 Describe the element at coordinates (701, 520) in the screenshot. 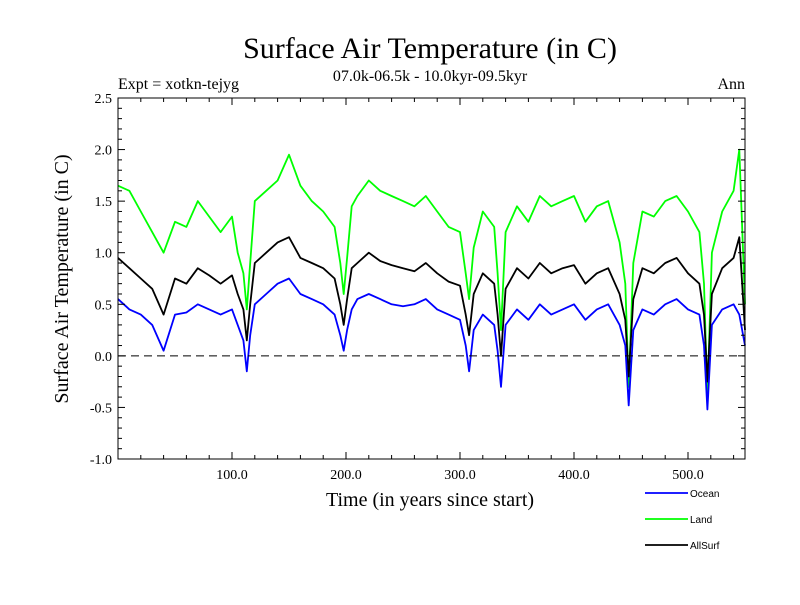

I see `legend-label-land: Land` at that location.